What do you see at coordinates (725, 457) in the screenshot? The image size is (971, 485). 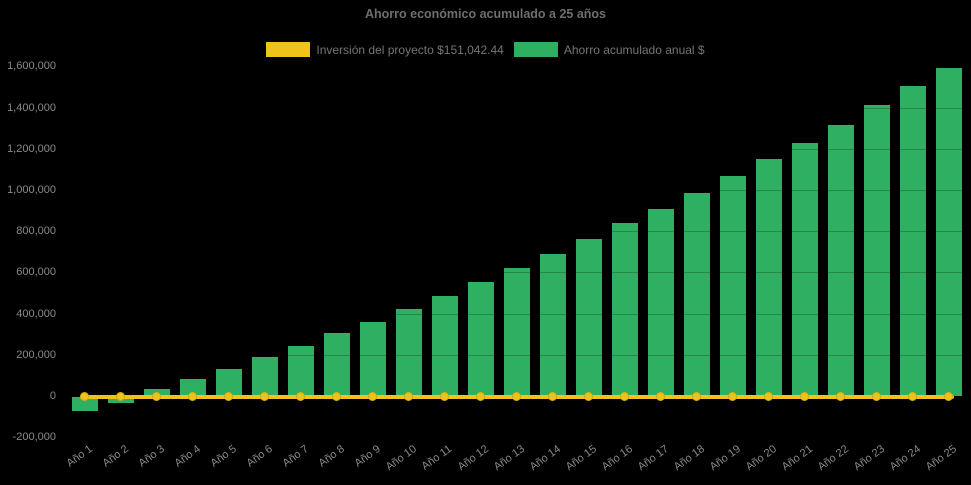 I see `x-tick-label-year-19: Año 19` at bounding box center [725, 457].